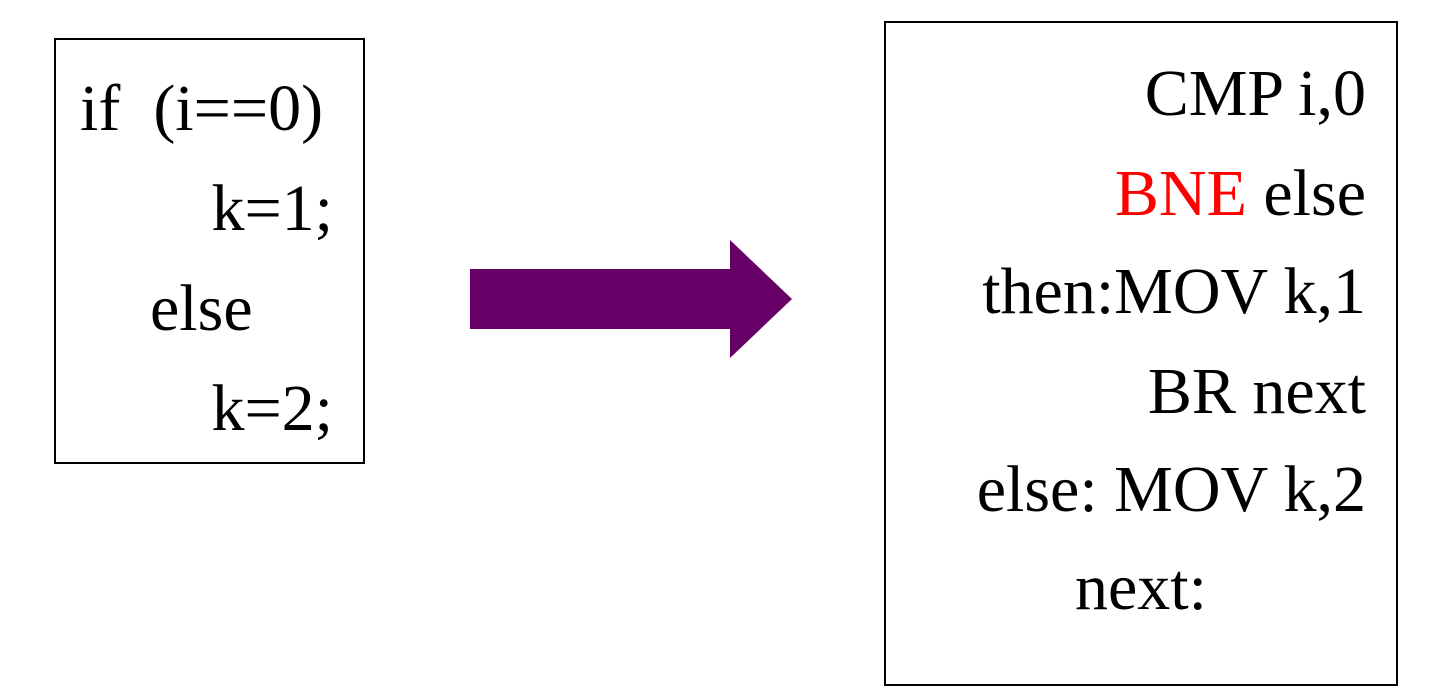 This screenshot has height=698, width=1456. Describe the element at coordinates (209, 251) in the screenshot. I see `source-code-box: if (i==0) k=1; else k=2;` at that location.